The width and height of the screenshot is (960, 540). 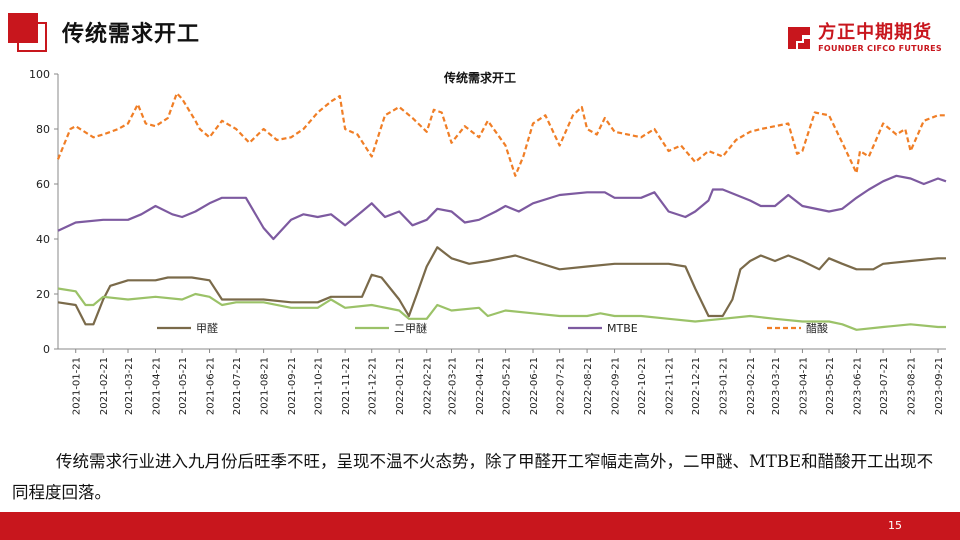 What do you see at coordinates (875, 32) in the screenshot?
I see `logo-name-cn: 方正中期期货` at bounding box center [875, 32].